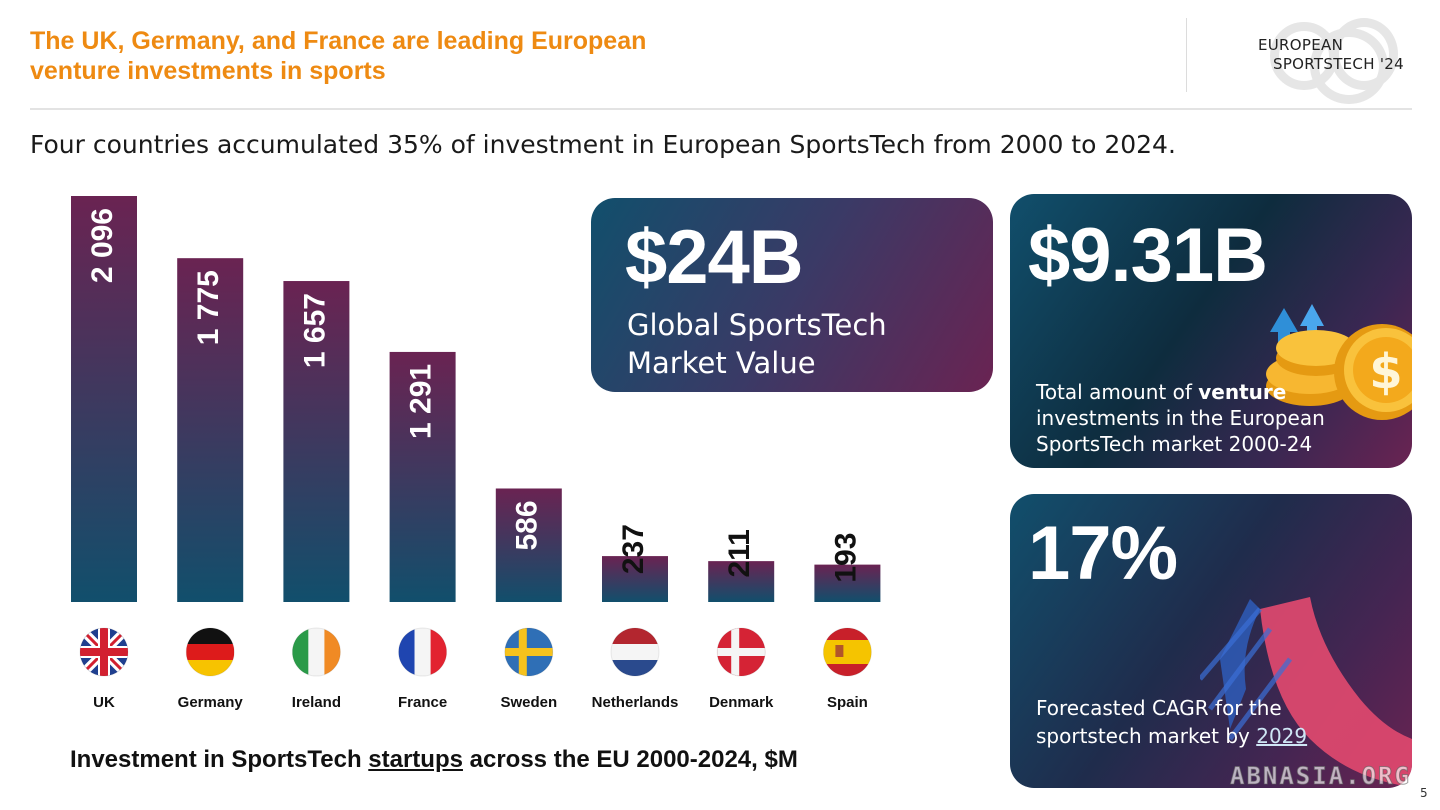 The height and width of the screenshot is (810, 1440). What do you see at coordinates (635, 702) in the screenshot?
I see `category-label: Netherlands` at bounding box center [635, 702].